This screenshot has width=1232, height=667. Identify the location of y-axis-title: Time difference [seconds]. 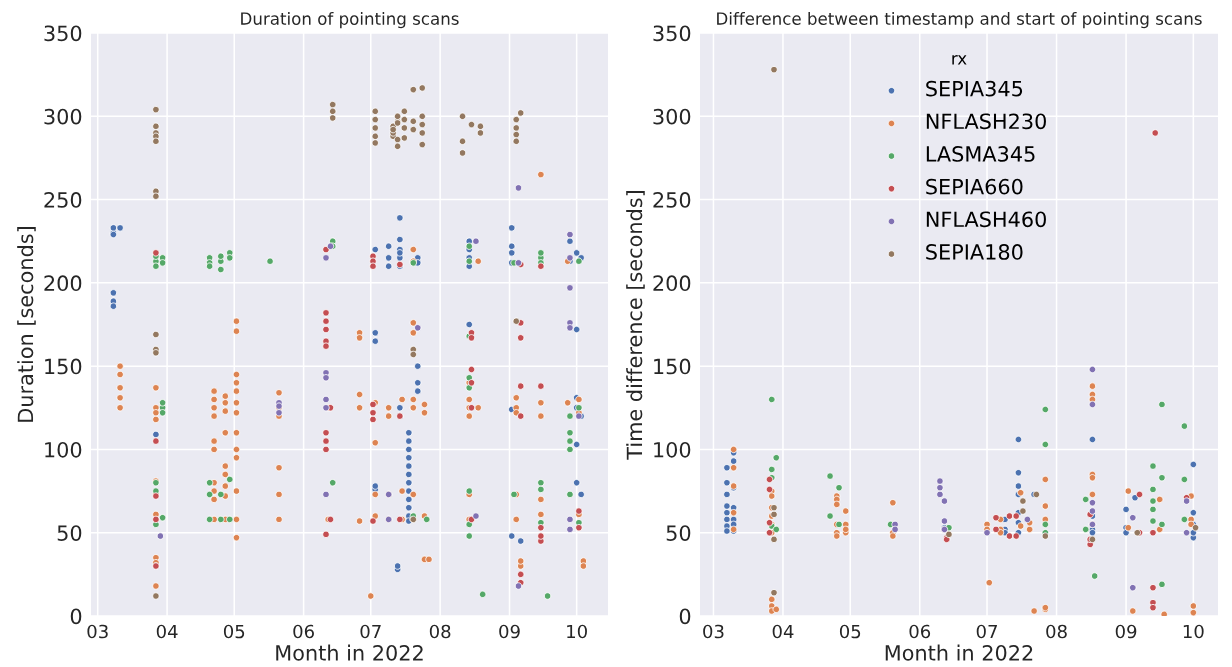
(635, 325).